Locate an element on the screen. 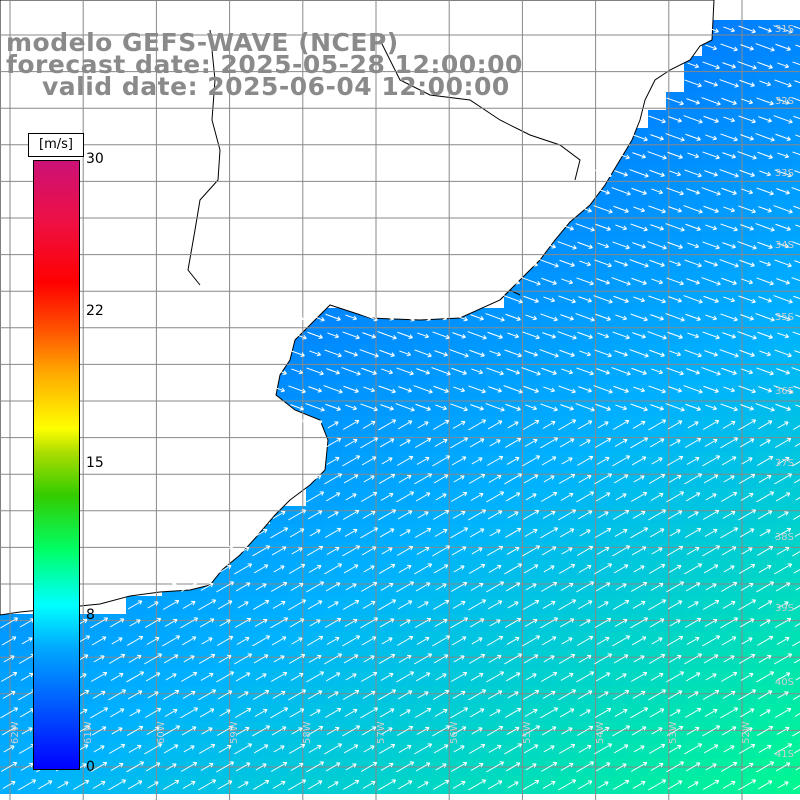 Image resolution: width=800 pixels, height=800 pixels. lon-label: 62W is located at coordinates (15, 732).